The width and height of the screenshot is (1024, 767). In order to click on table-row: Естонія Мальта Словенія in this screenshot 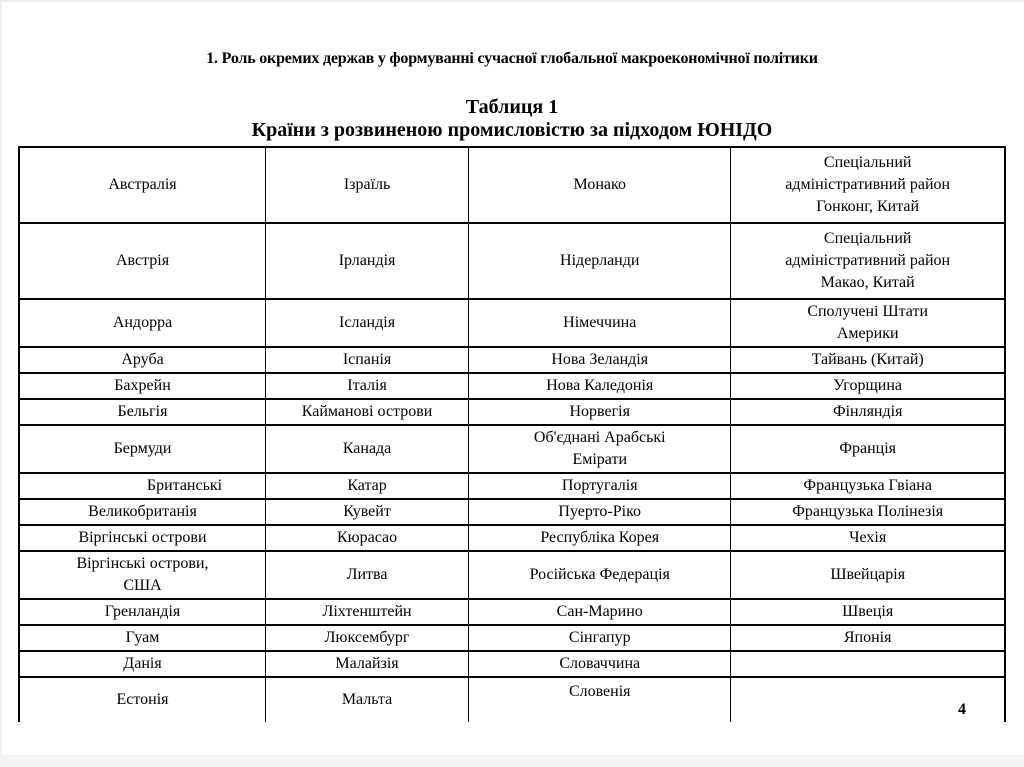, I will do `click(512, 699)`.